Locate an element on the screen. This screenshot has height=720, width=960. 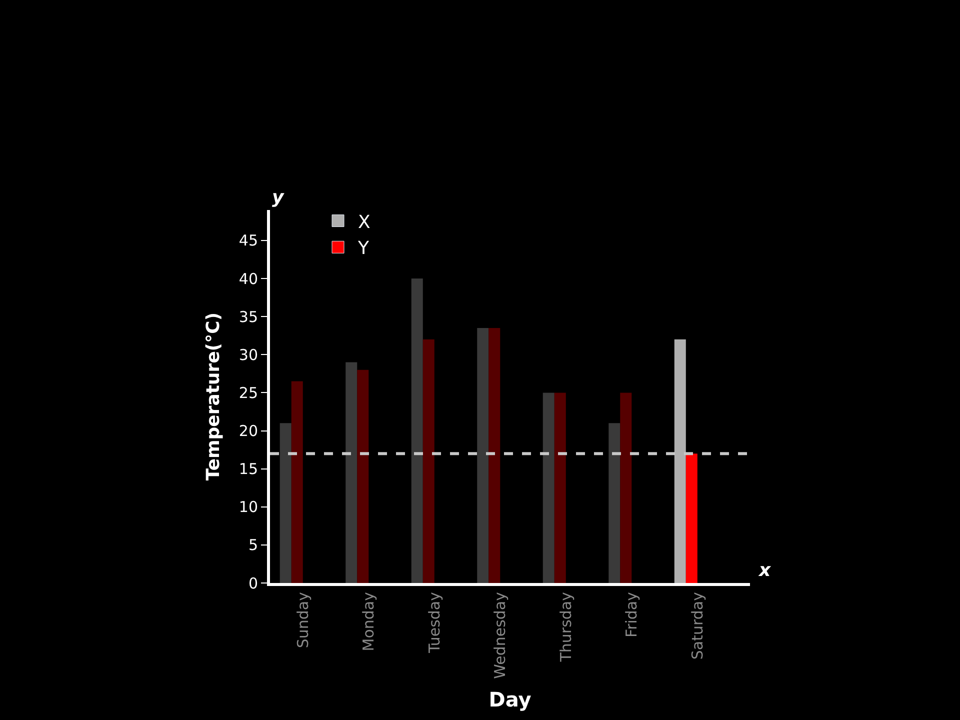
text: y is located at coordinates (278, 197).